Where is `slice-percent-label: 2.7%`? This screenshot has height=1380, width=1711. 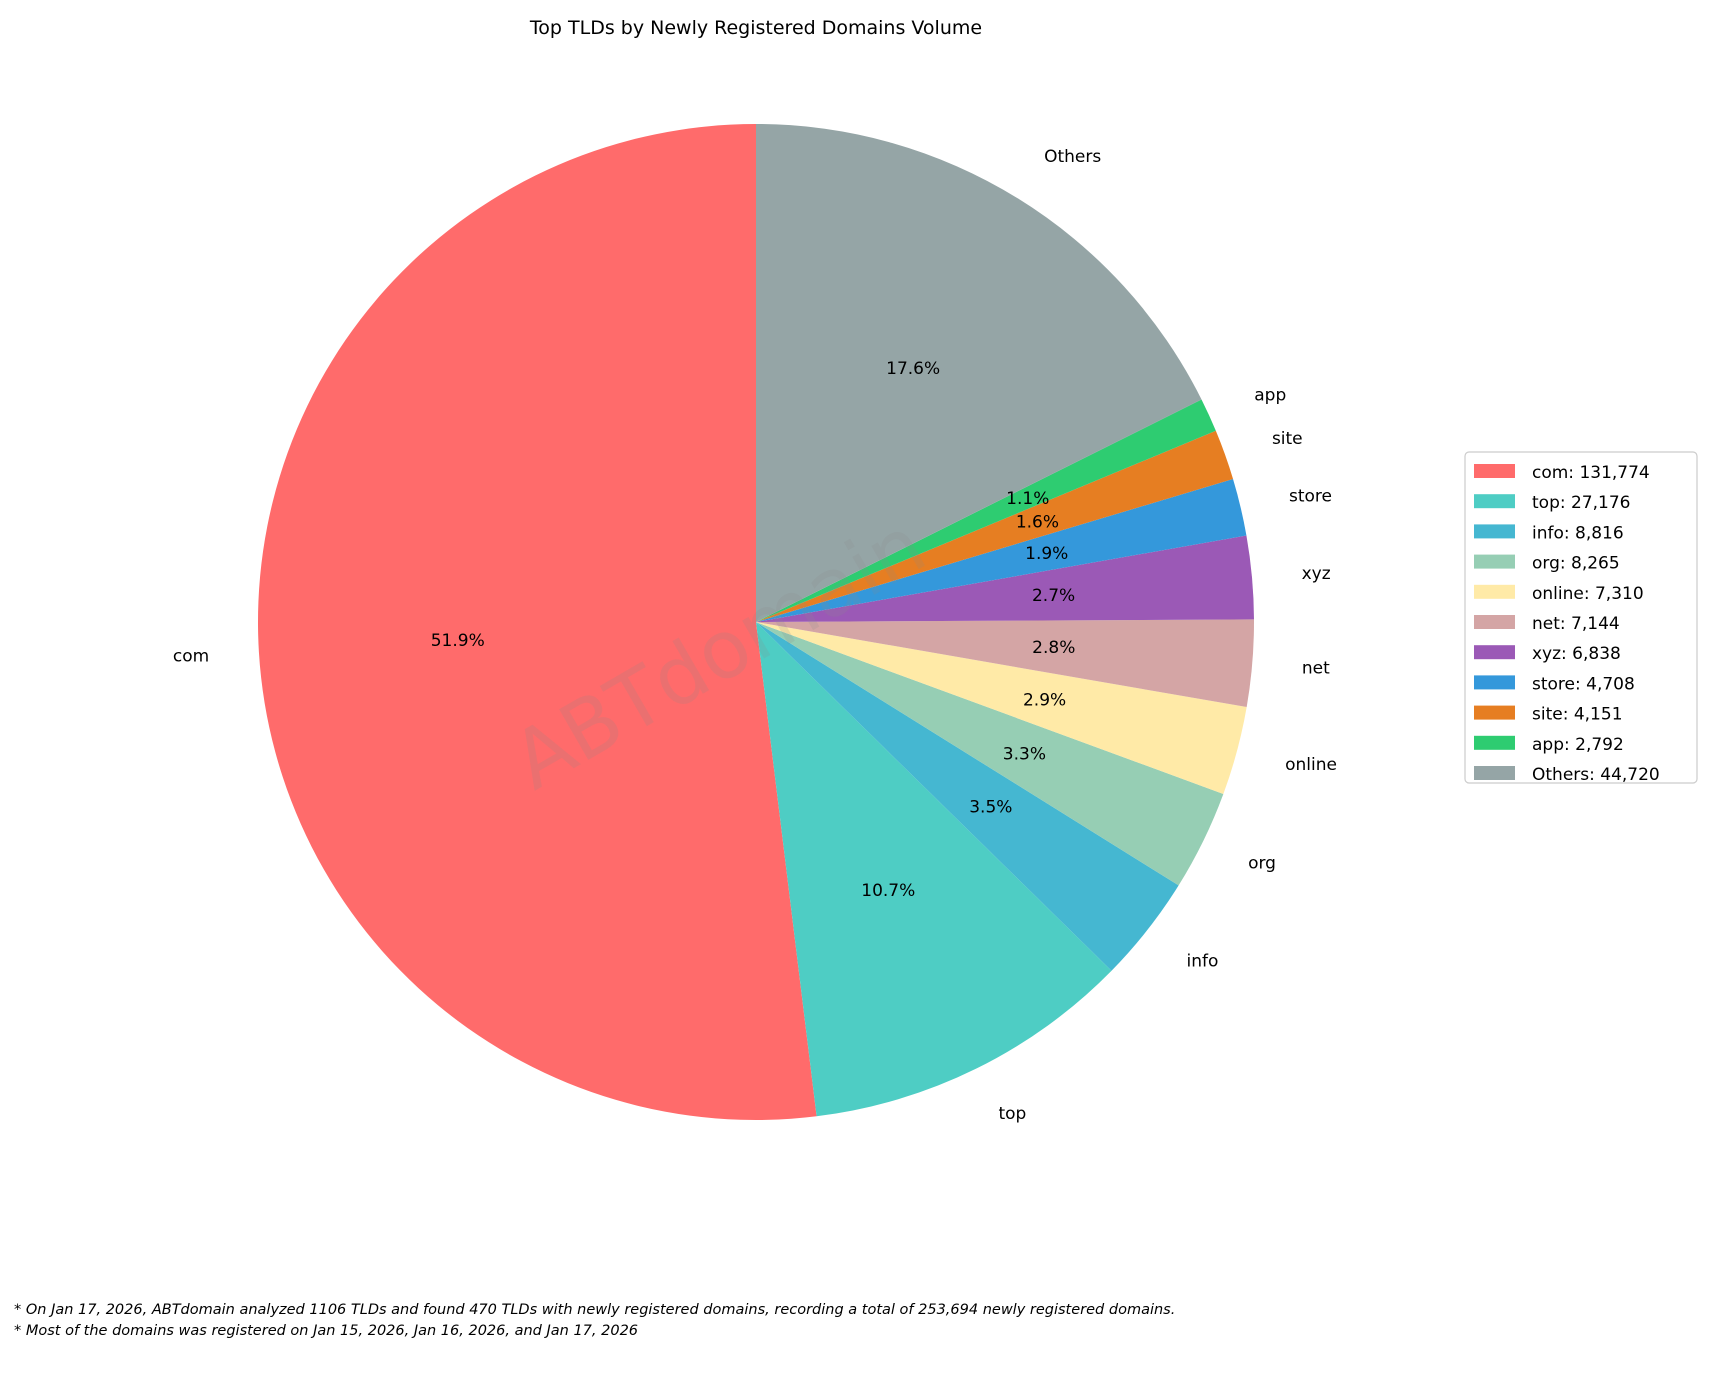
slice-percent-label: 2.7% is located at coordinates (1053, 596).